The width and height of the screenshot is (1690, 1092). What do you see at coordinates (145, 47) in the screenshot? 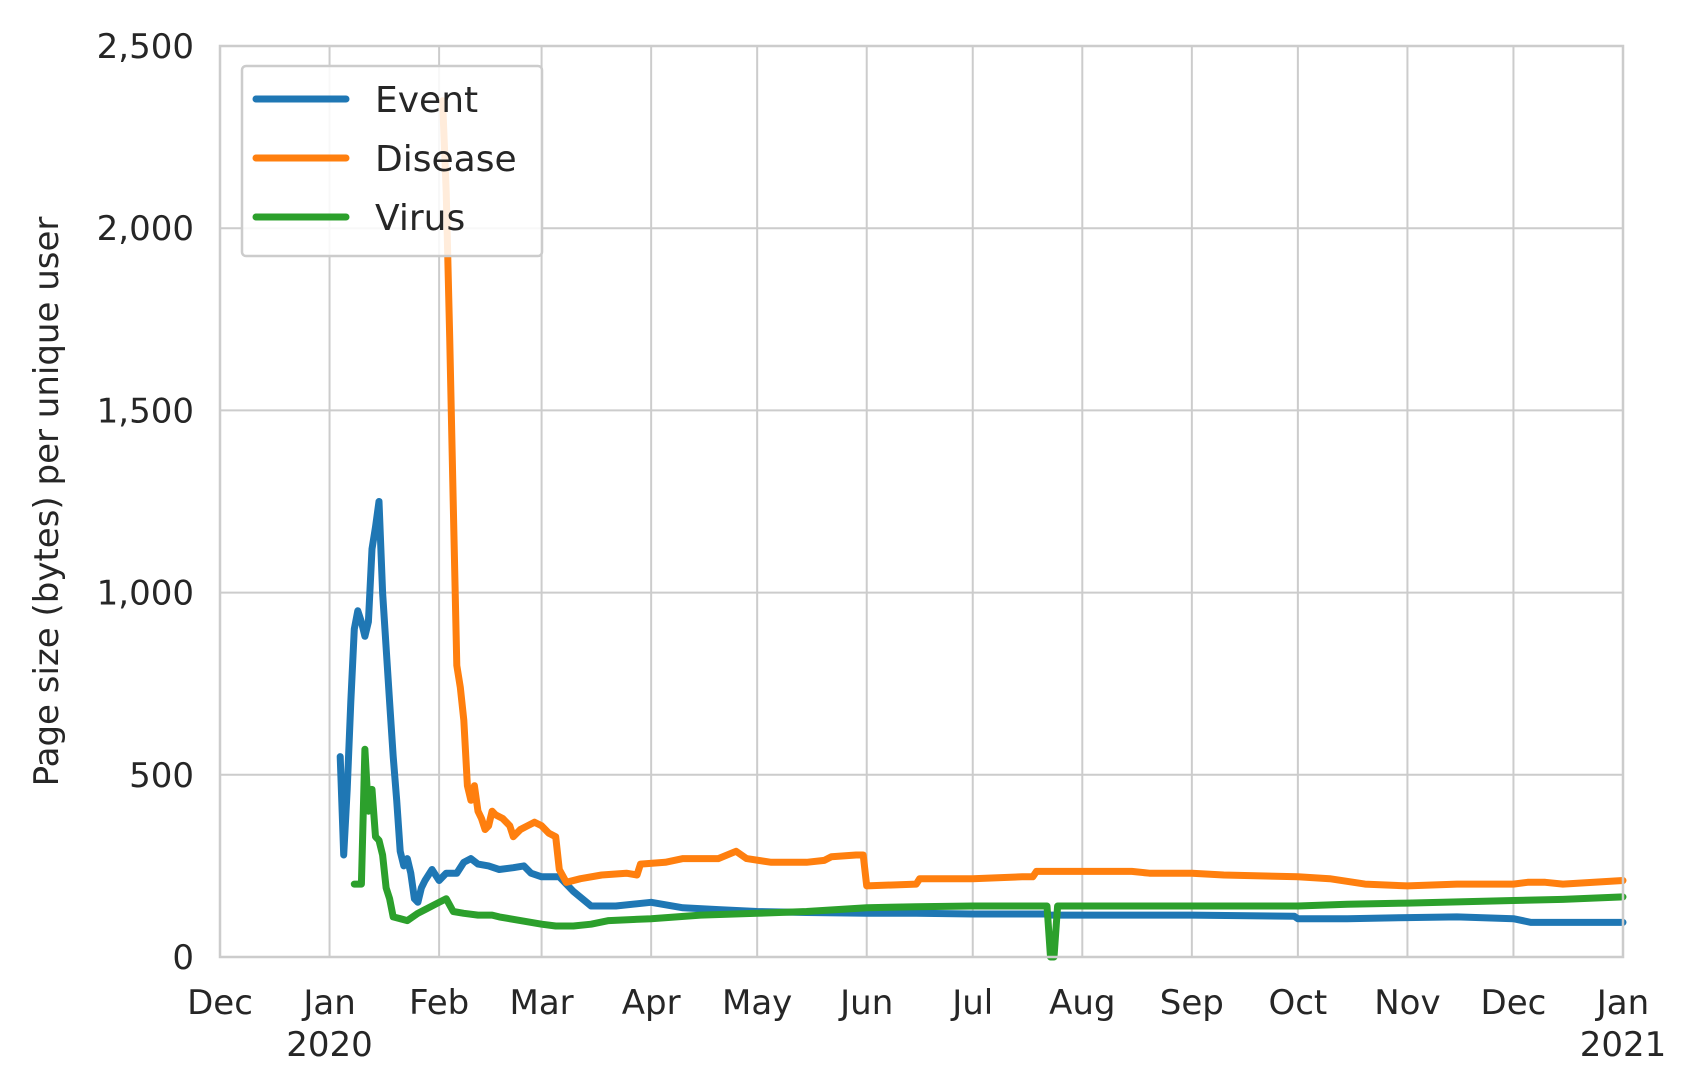
I see `y-tick-label: 2,500` at bounding box center [145, 47].